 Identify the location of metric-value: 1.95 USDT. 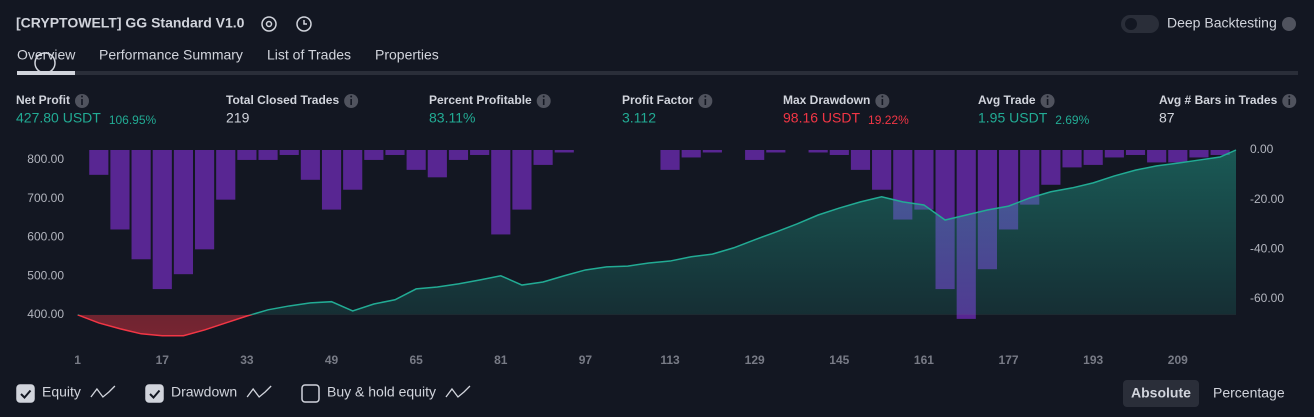
(1013, 118).